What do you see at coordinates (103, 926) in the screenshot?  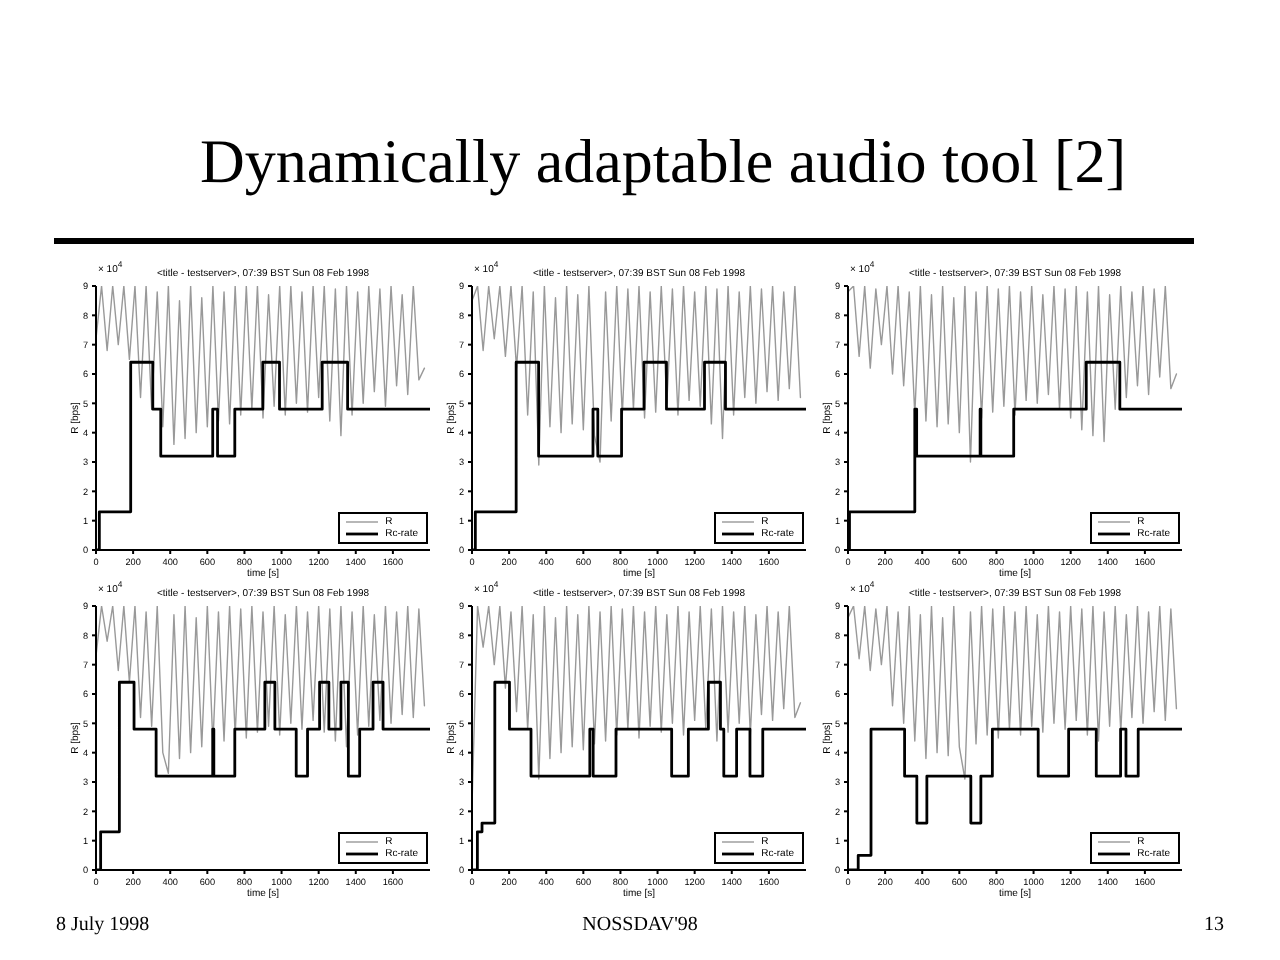 I see `text: 8 July 1998` at bounding box center [103, 926].